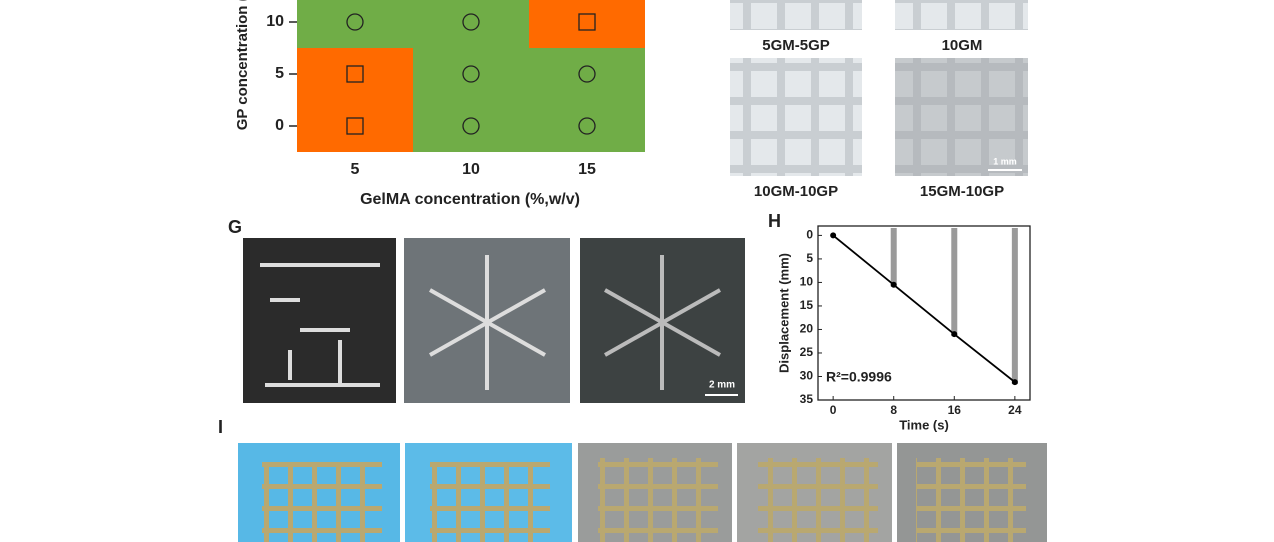 The width and height of the screenshot is (1274, 542). Describe the element at coordinates (355, 169) in the screenshot. I see `x-tick-label: 5` at that location.